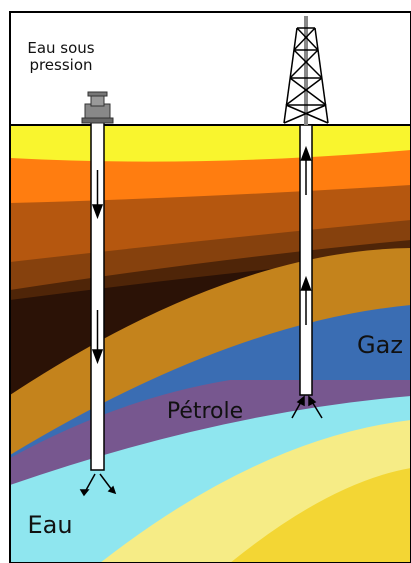 The height and width of the screenshot is (563, 411). What do you see at coordinates (380, 345) in the screenshot?
I see `gas-label: Gaz` at bounding box center [380, 345].